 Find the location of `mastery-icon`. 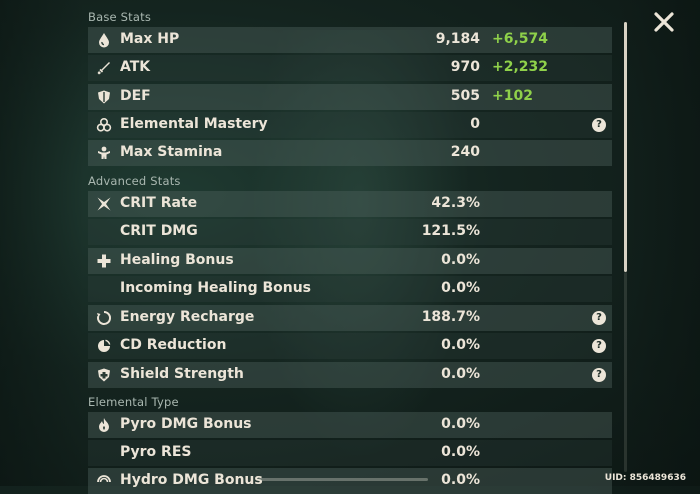

mastery-icon is located at coordinates (104, 124).